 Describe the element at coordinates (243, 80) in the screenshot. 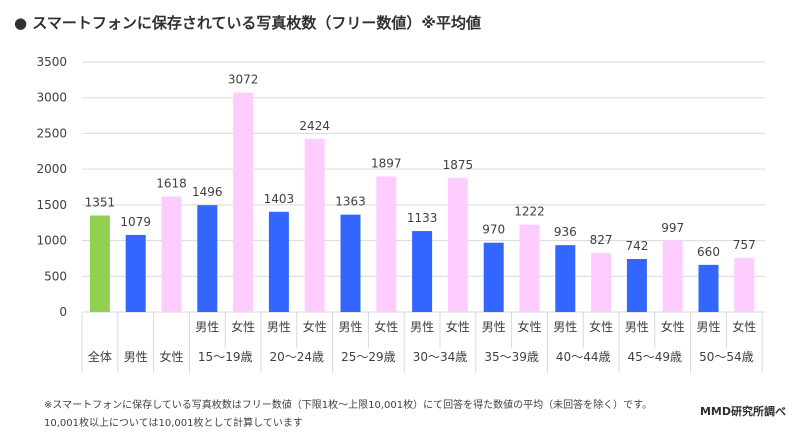

I see `data-label: 3072` at that location.